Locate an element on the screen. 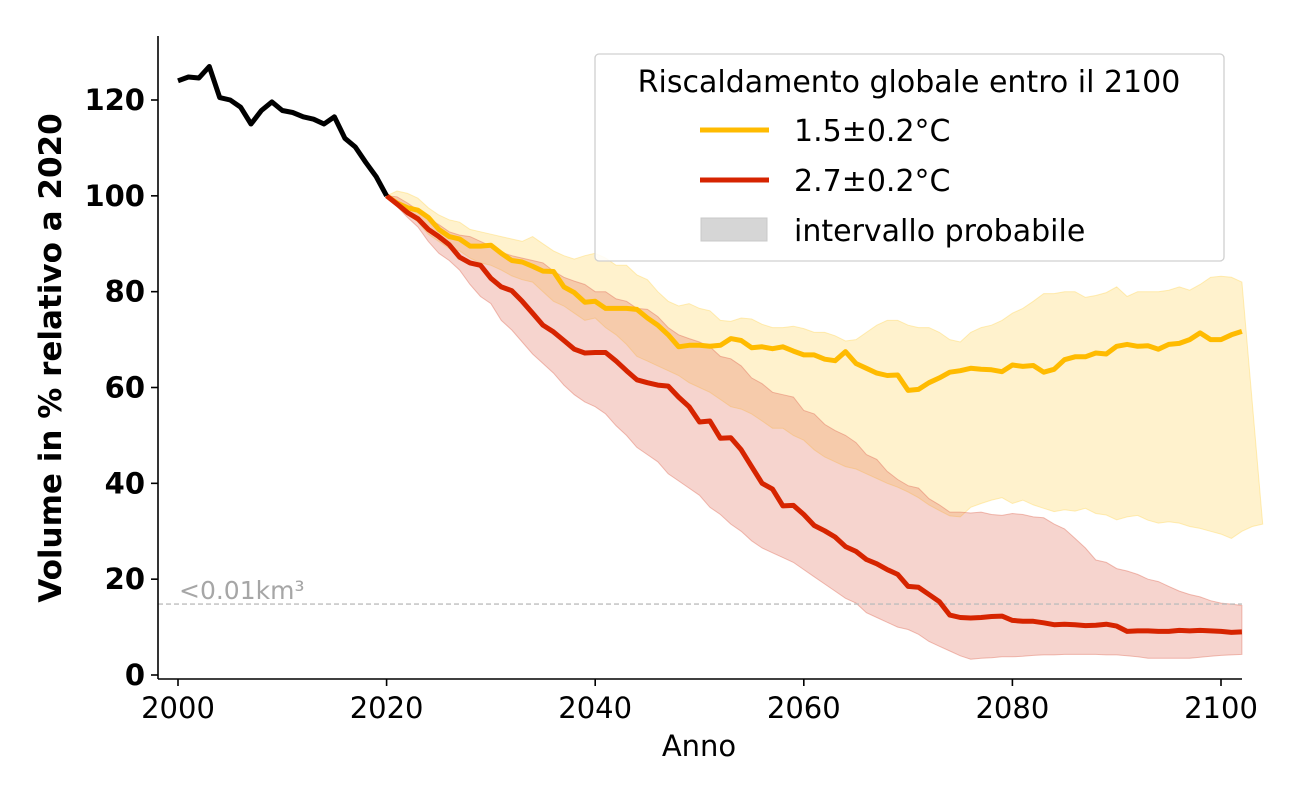  y-tick-label: 20 is located at coordinates (125, 579).